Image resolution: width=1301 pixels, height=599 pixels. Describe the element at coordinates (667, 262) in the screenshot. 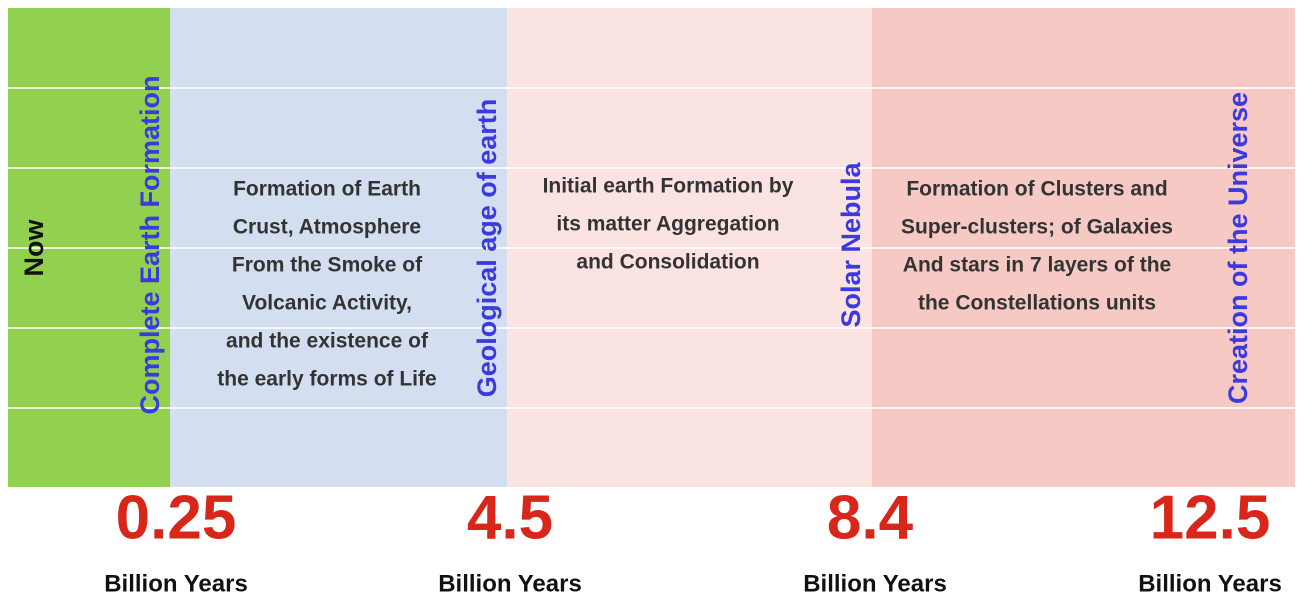

I see `period-text: and Consolidation` at that location.